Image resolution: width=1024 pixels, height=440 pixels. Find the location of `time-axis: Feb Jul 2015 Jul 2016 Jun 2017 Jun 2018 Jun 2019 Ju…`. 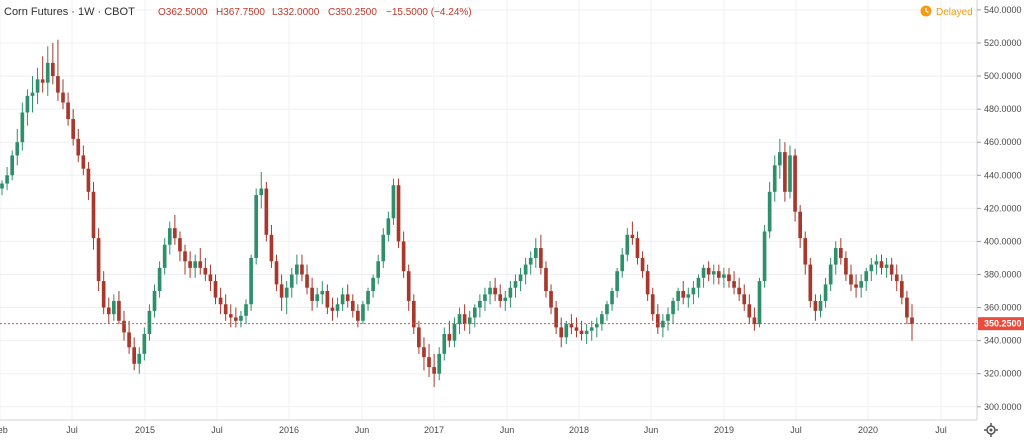

time-axis: Feb Jul 2015 Jul 2016 Jun 2017 Jun 2018 Jun 2019 Ju… is located at coordinates (473, 430).